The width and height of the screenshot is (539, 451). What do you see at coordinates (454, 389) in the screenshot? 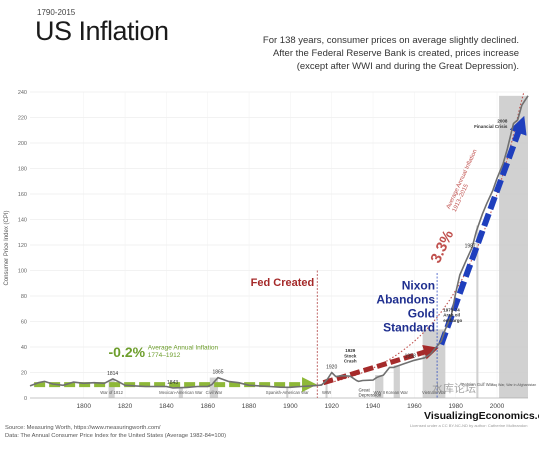
I see `watermark-text: 水库论坛` at bounding box center [454, 389].